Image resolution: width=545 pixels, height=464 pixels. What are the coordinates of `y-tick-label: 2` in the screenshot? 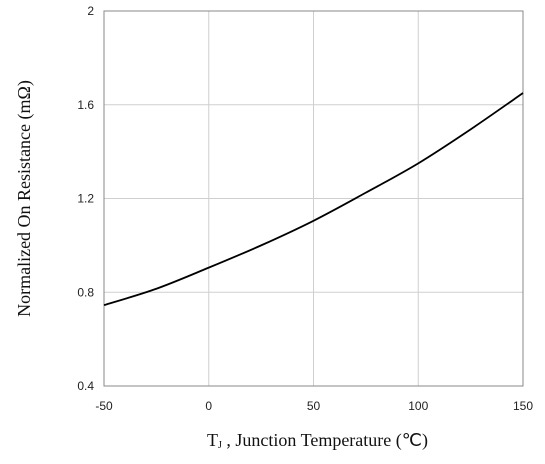 It's located at (90, 11).